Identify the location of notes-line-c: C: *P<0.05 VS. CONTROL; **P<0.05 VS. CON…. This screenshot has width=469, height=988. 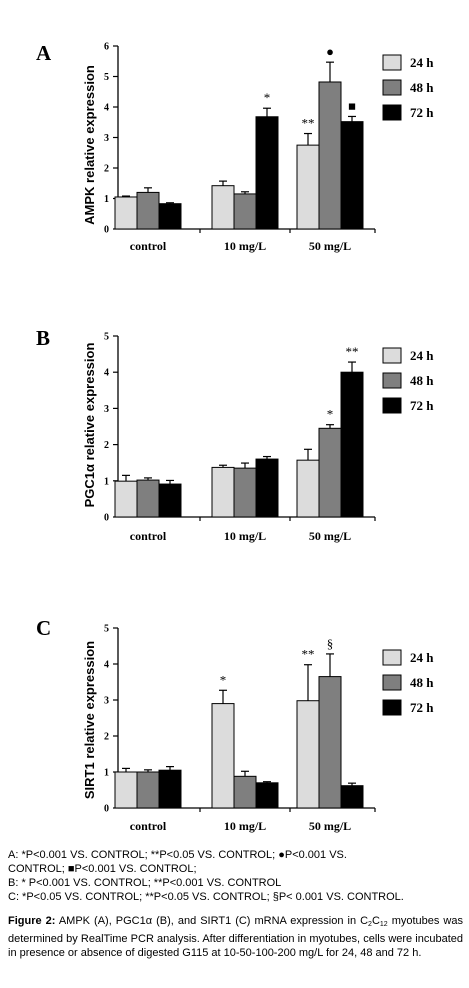
(206, 897).